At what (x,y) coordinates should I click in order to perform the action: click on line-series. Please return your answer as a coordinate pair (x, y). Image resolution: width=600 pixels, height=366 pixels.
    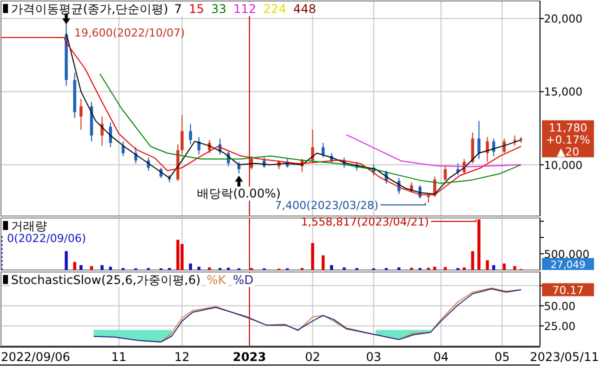
    Looking at the image, I should click on (434, 151).